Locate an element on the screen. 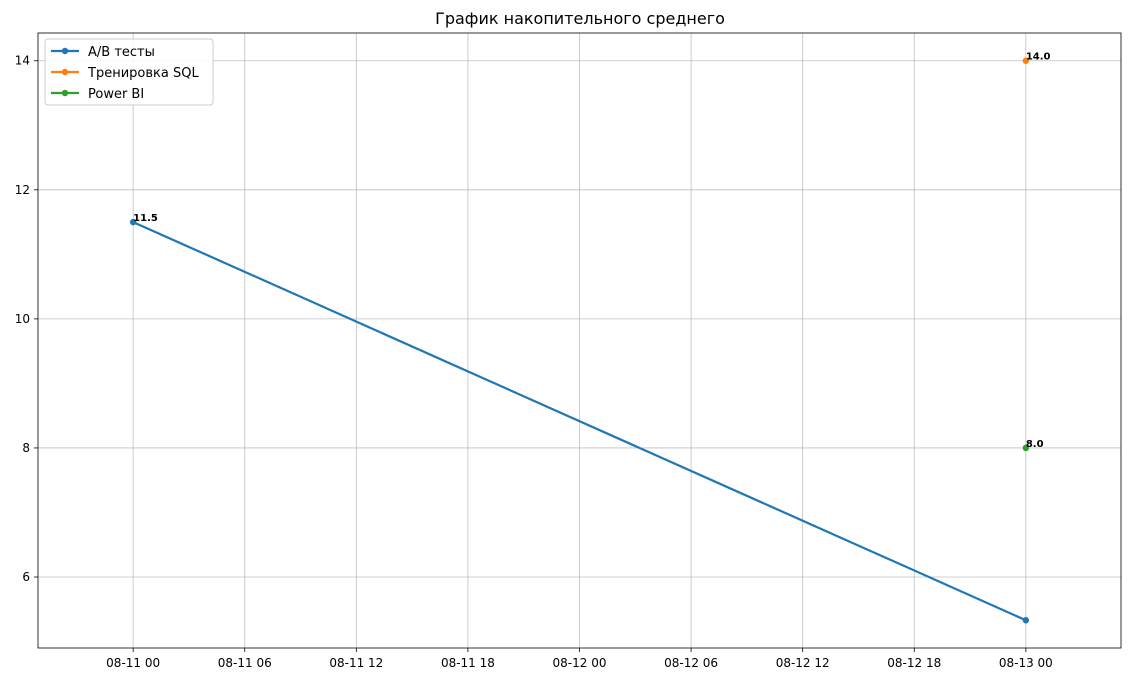 This screenshot has height=682, width=1132. x-tick-label: 08-12 00 is located at coordinates (580, 663).